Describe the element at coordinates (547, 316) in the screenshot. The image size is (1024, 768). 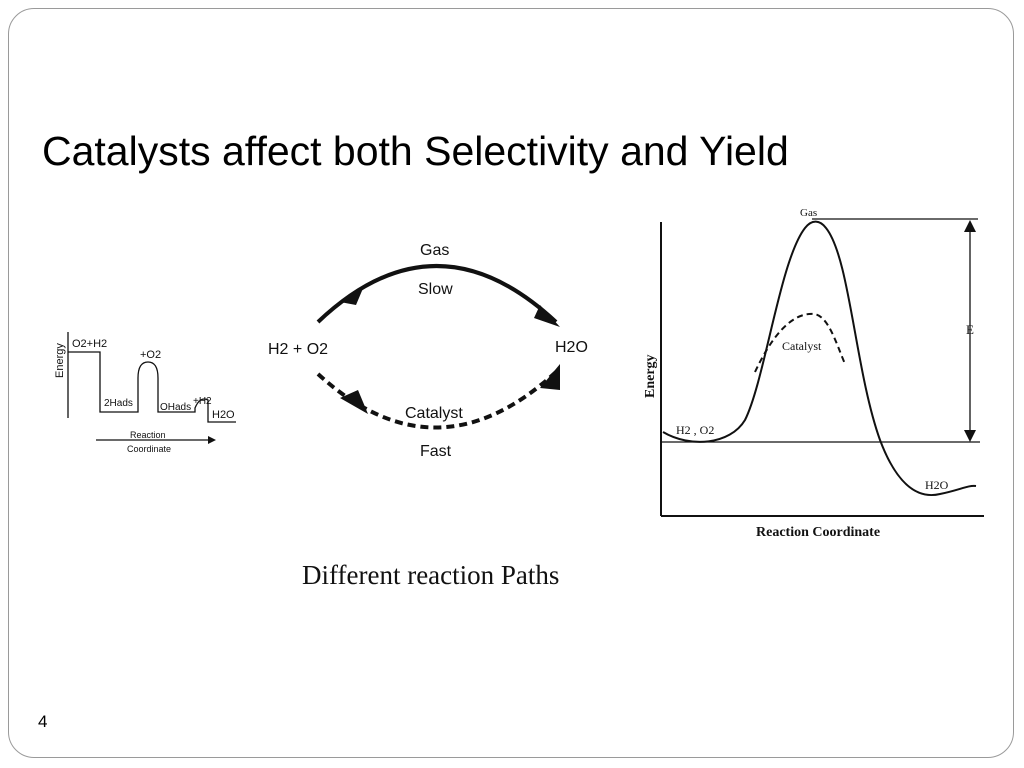
I see `gas-arrow-end` at that location.